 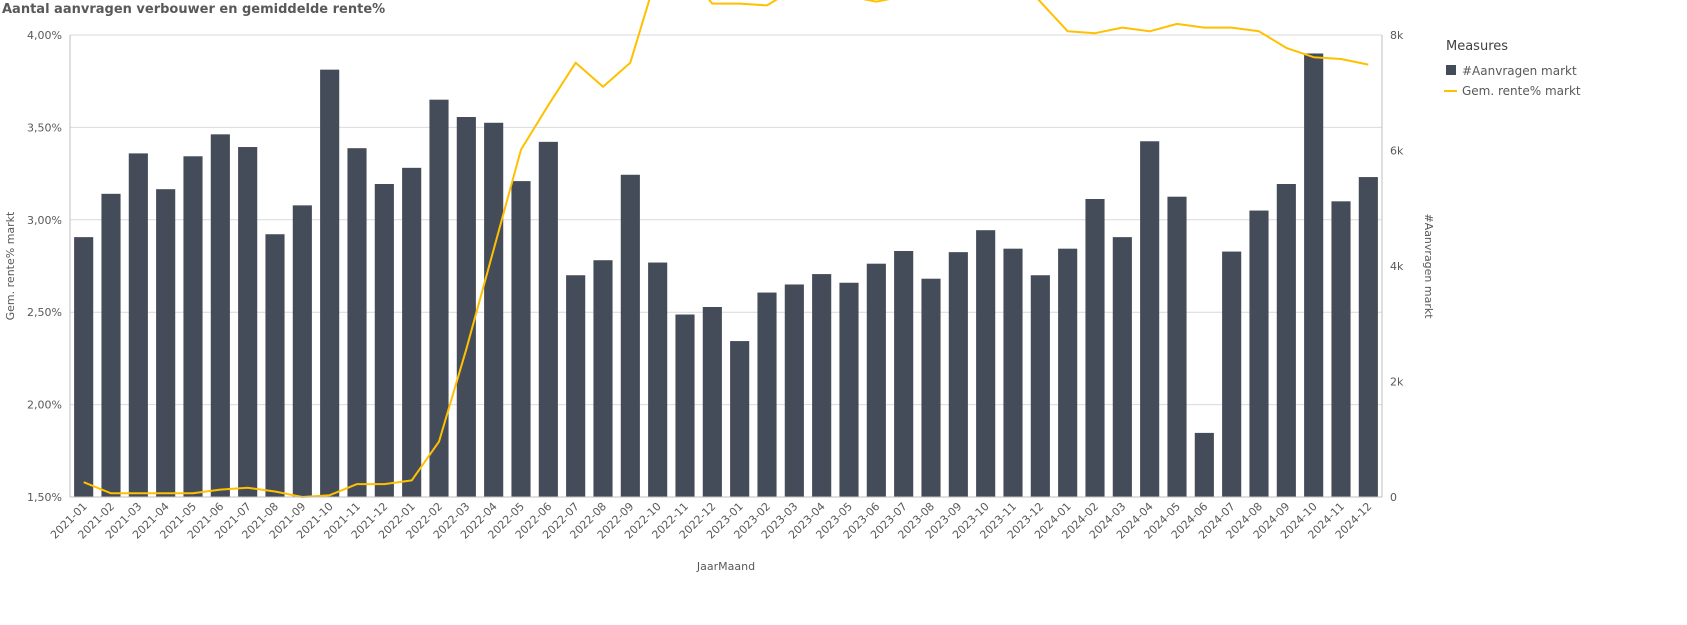 I want to click on left-tick-label: 3,00%, so click(x=44, y=220).